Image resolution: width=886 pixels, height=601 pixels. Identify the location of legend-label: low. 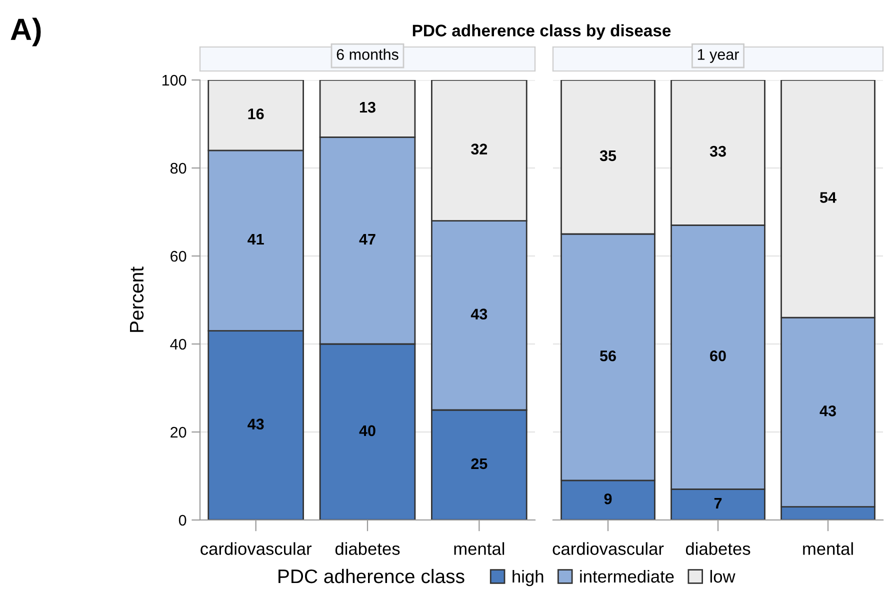
(723, 576).